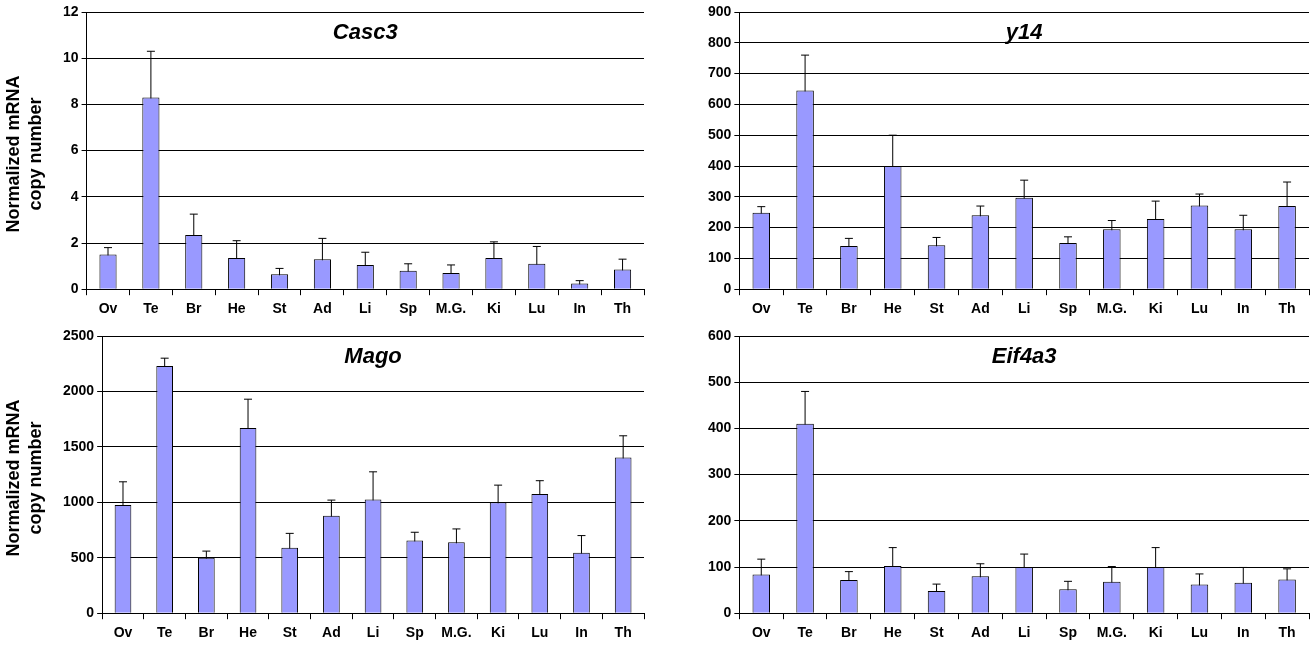 The width and height of the screenshot is (1315, 648). What do you see at coordinates (78, 390) in the screenshot?
I see `y-tick-label: 2000` at bounding box center [78, 390].